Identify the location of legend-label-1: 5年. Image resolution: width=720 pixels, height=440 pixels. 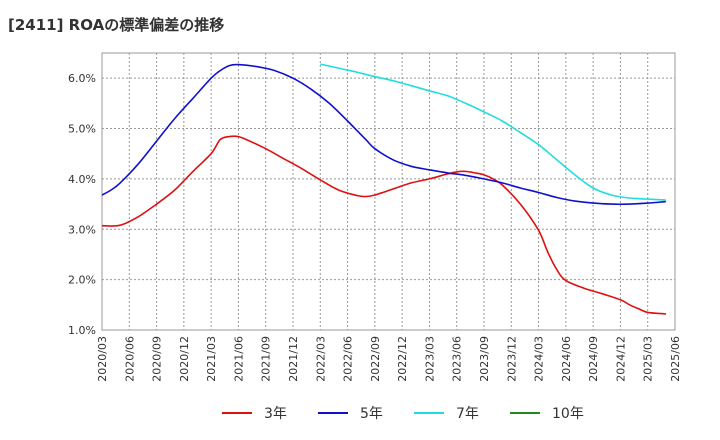
(371, 414).